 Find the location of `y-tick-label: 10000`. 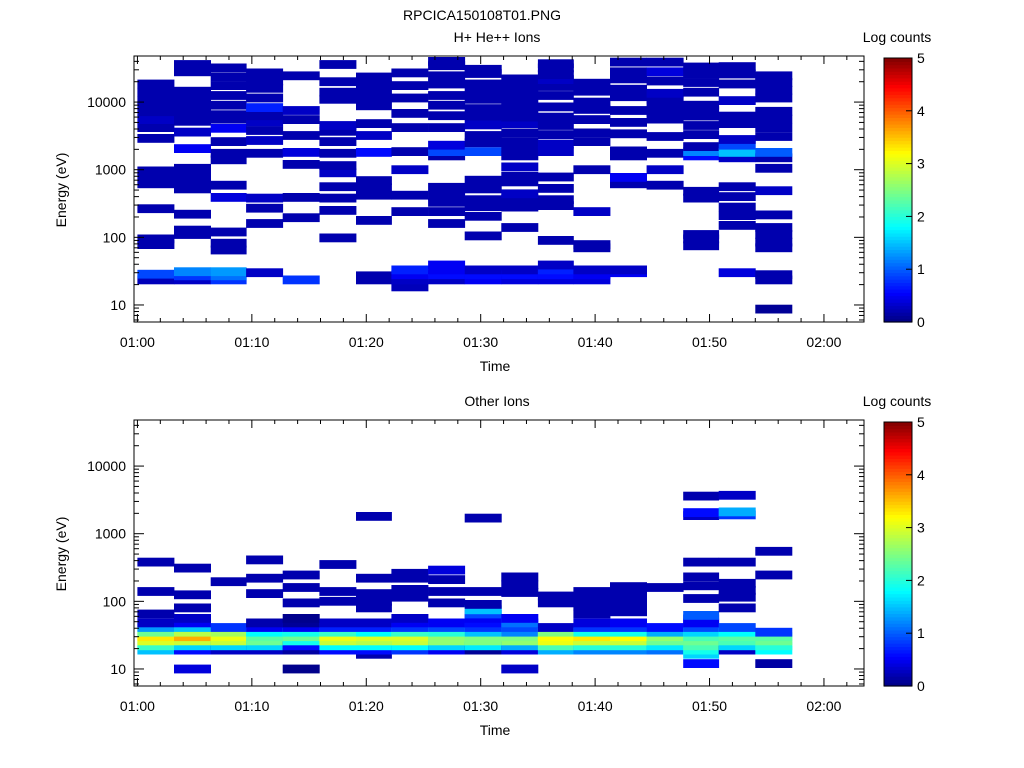

y-tick-label: 10000 is located at coordinates (106, 102).